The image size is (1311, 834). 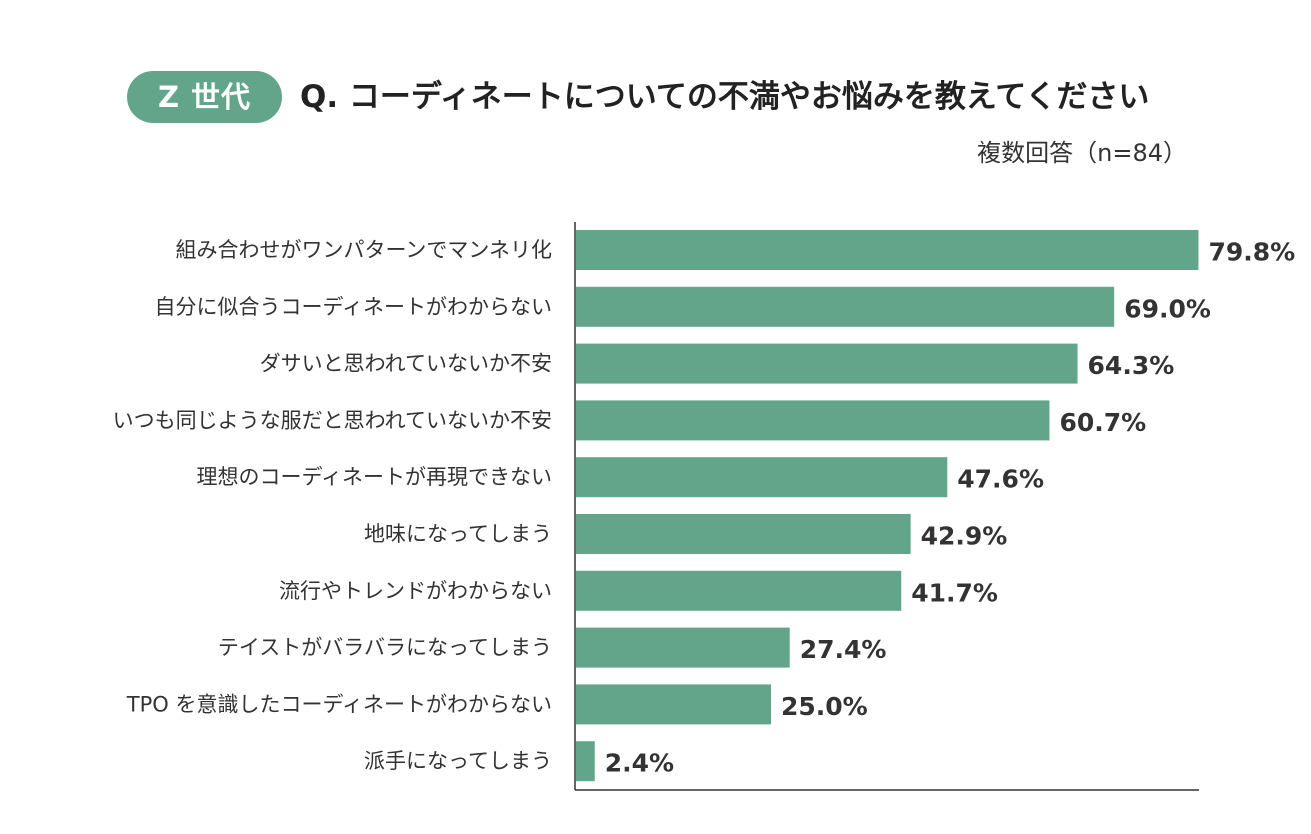 What do you see at coordinates (843, 649) in the screenshot?
I see `value-label-7: 27.4%` at bounding box center [843, 649].